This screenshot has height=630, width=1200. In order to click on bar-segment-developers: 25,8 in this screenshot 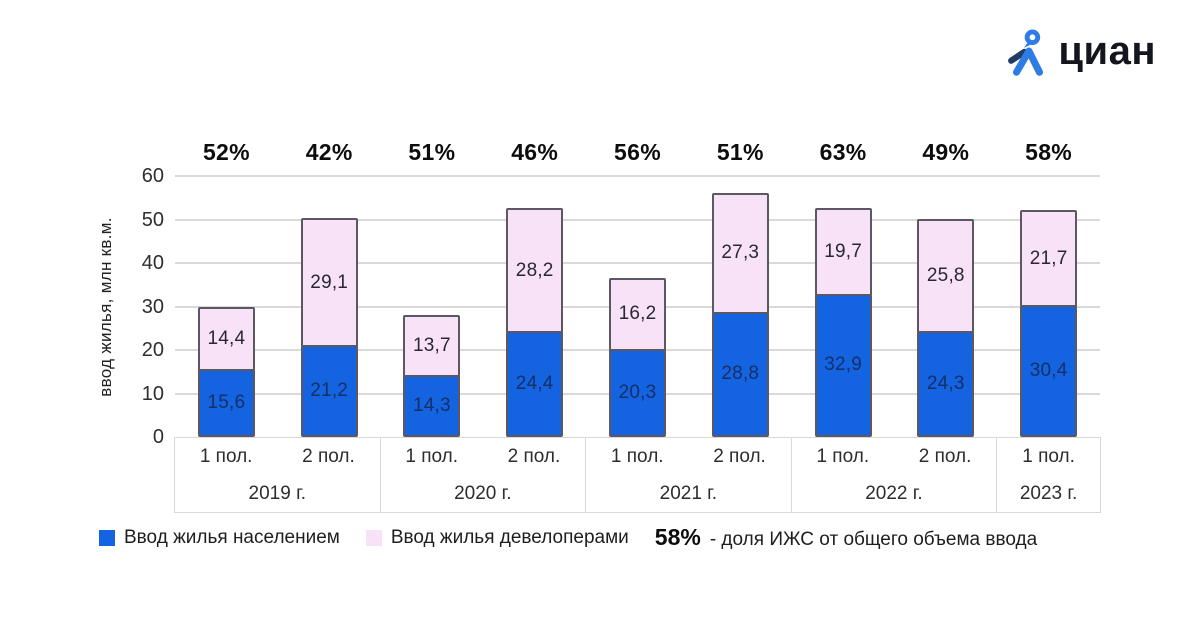, I will do `click(946, 276)`.